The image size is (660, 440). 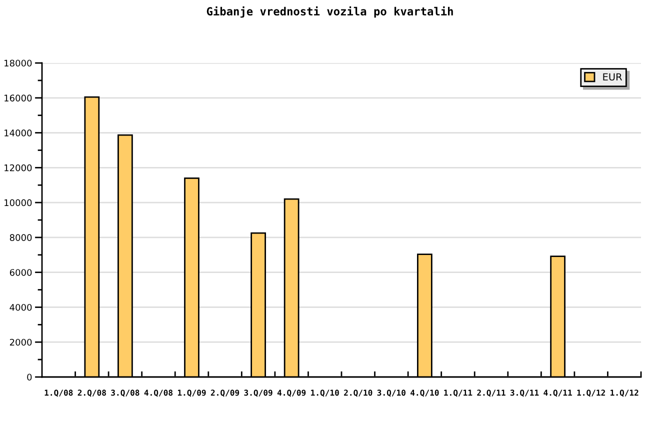 What do you see at coordinates (18, 63) in the screenshot?
I see `y-tick-label: 18000` at bounding box center [18, 63].